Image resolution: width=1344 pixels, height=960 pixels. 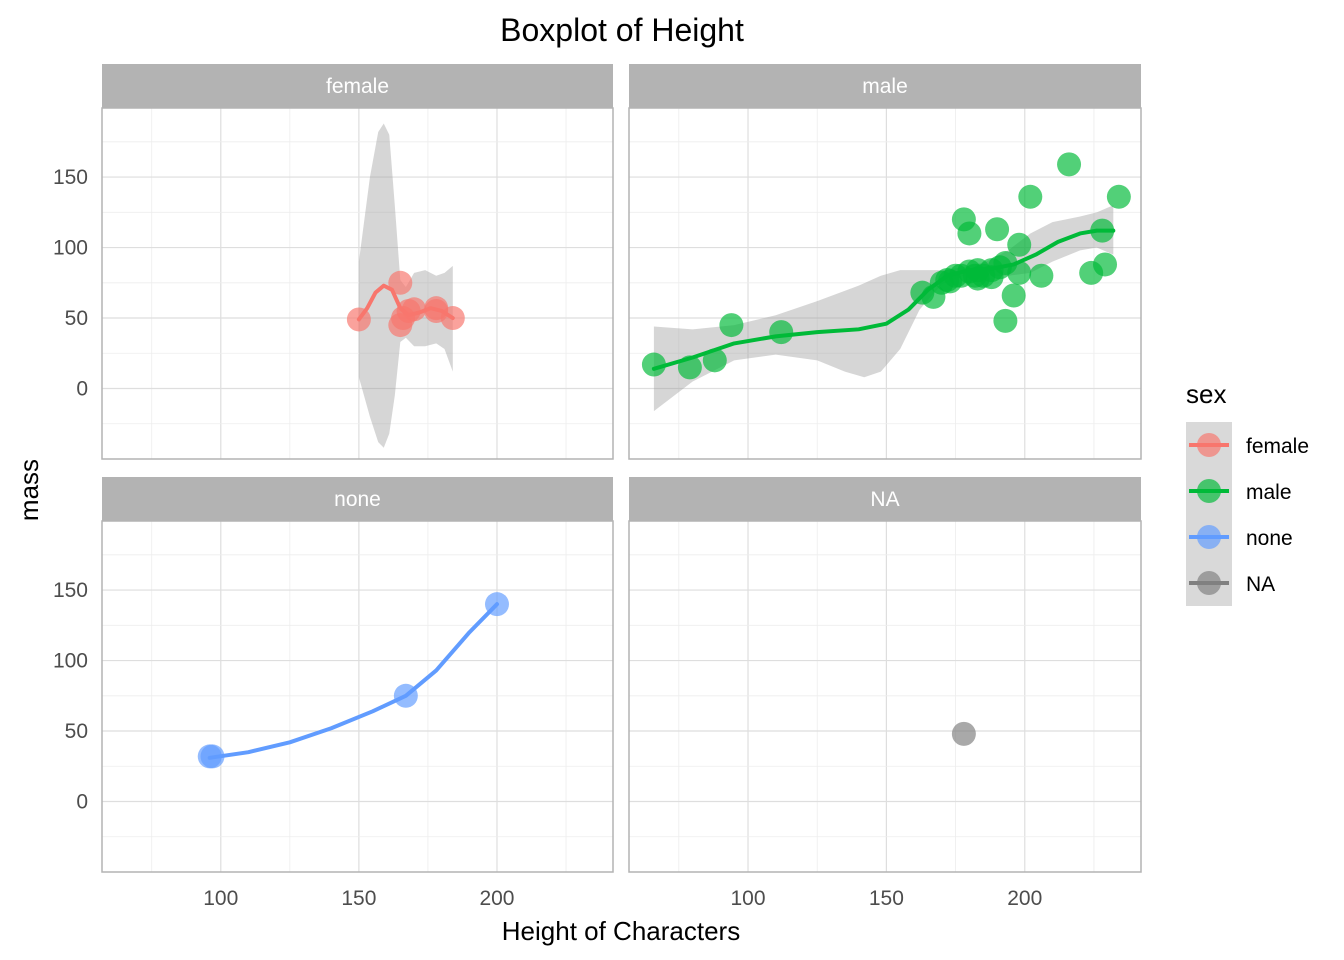 What do you see at coordinates (29, 490) in the screenshot?
I see `y-axis-title: mass` at bounding box center [29, 490].